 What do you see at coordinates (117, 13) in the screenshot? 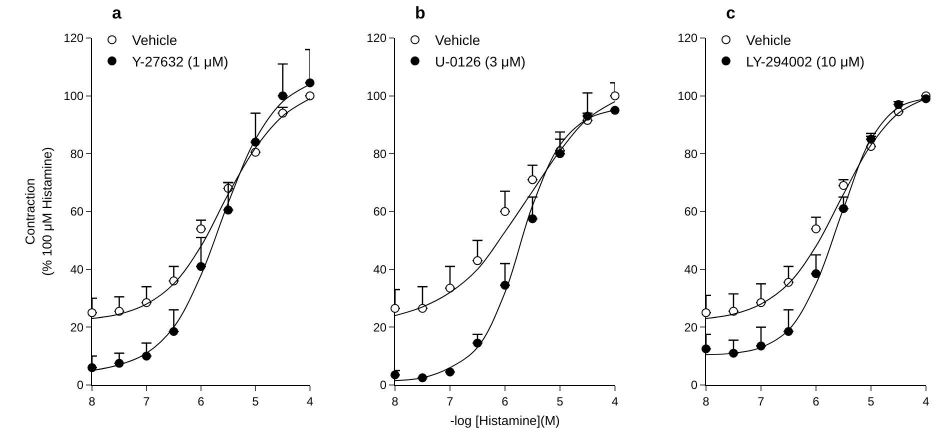
I see `chart-title: a` at bounding box center [117, 13].